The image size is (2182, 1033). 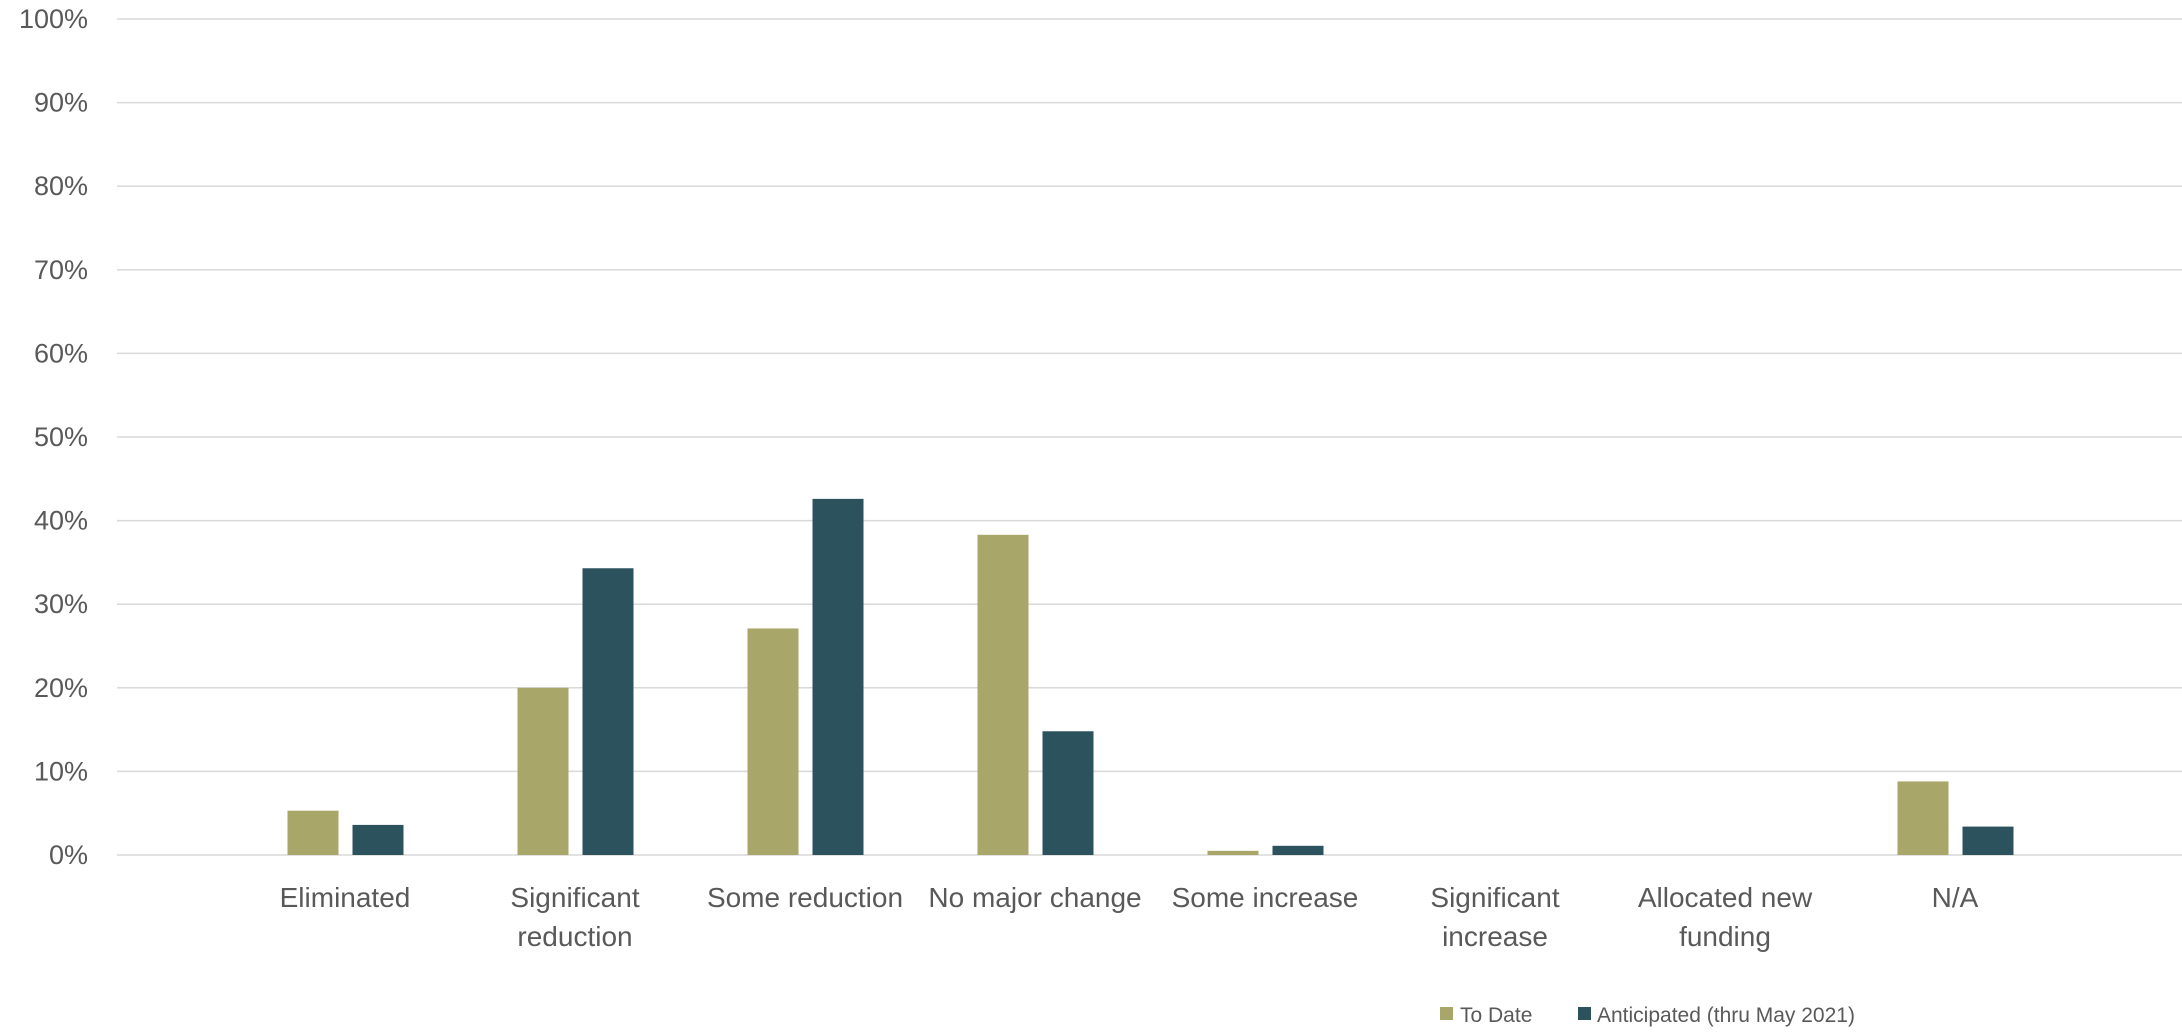 I want to click on y-tick-label: 50%, so click(x=61, y=437).